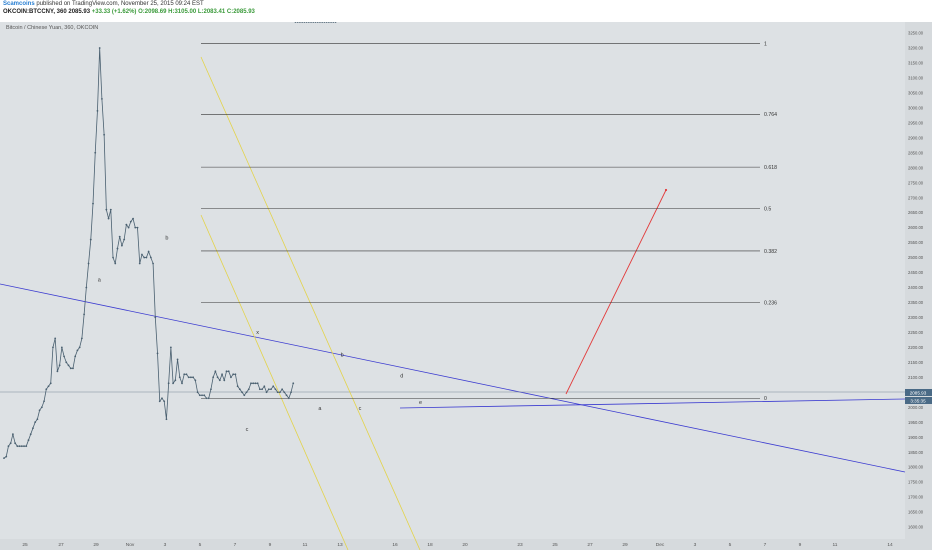  Describe the element at coordinates (916, 137) in the screenshot. I see `price-tick-label: 2900.00` at that location.